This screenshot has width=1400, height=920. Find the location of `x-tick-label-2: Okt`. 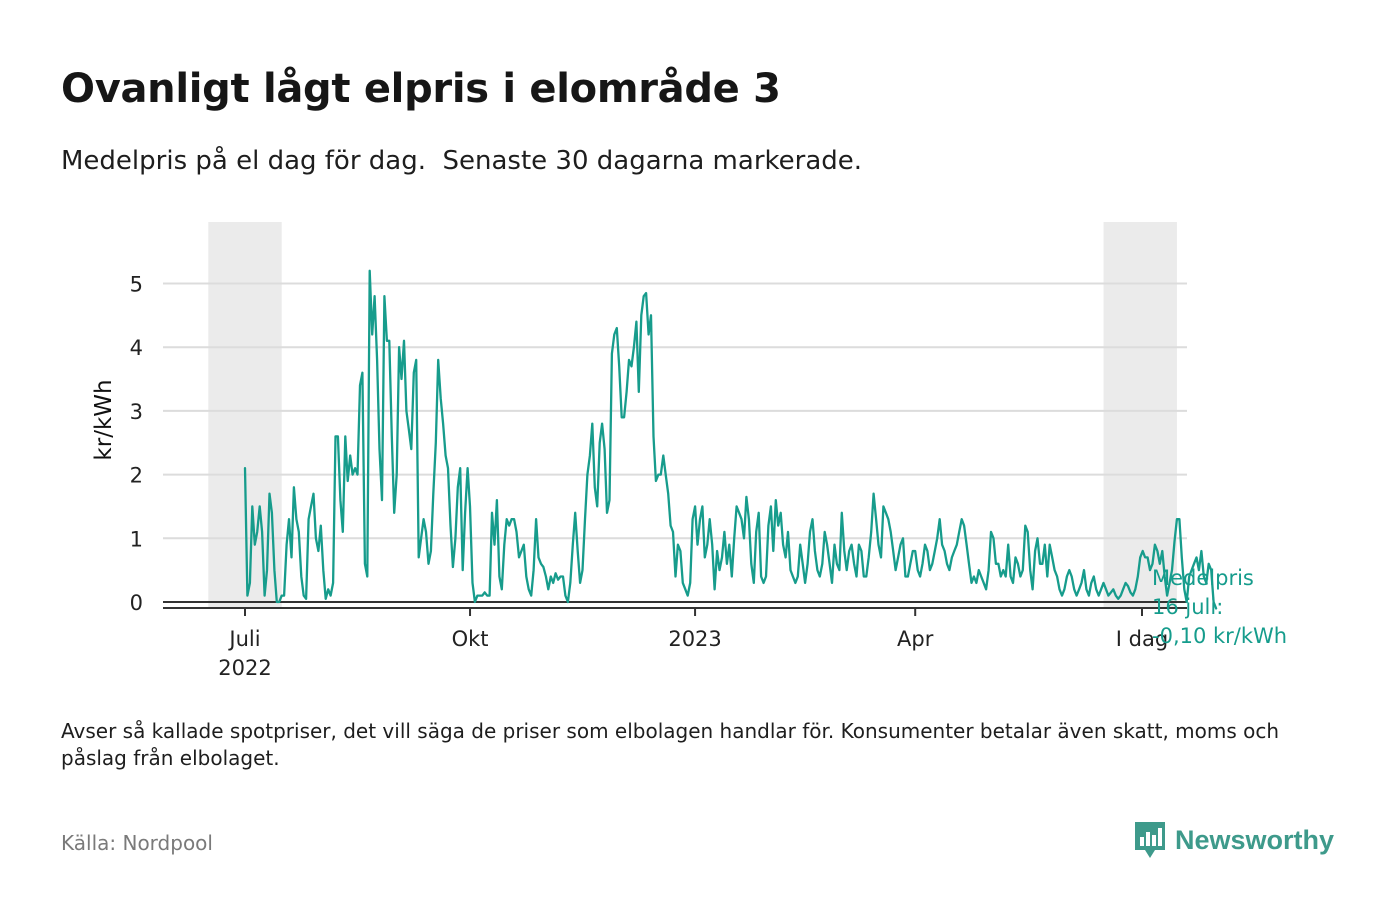

x-tick-label-2: Okt is located at coordinates (470, 639).